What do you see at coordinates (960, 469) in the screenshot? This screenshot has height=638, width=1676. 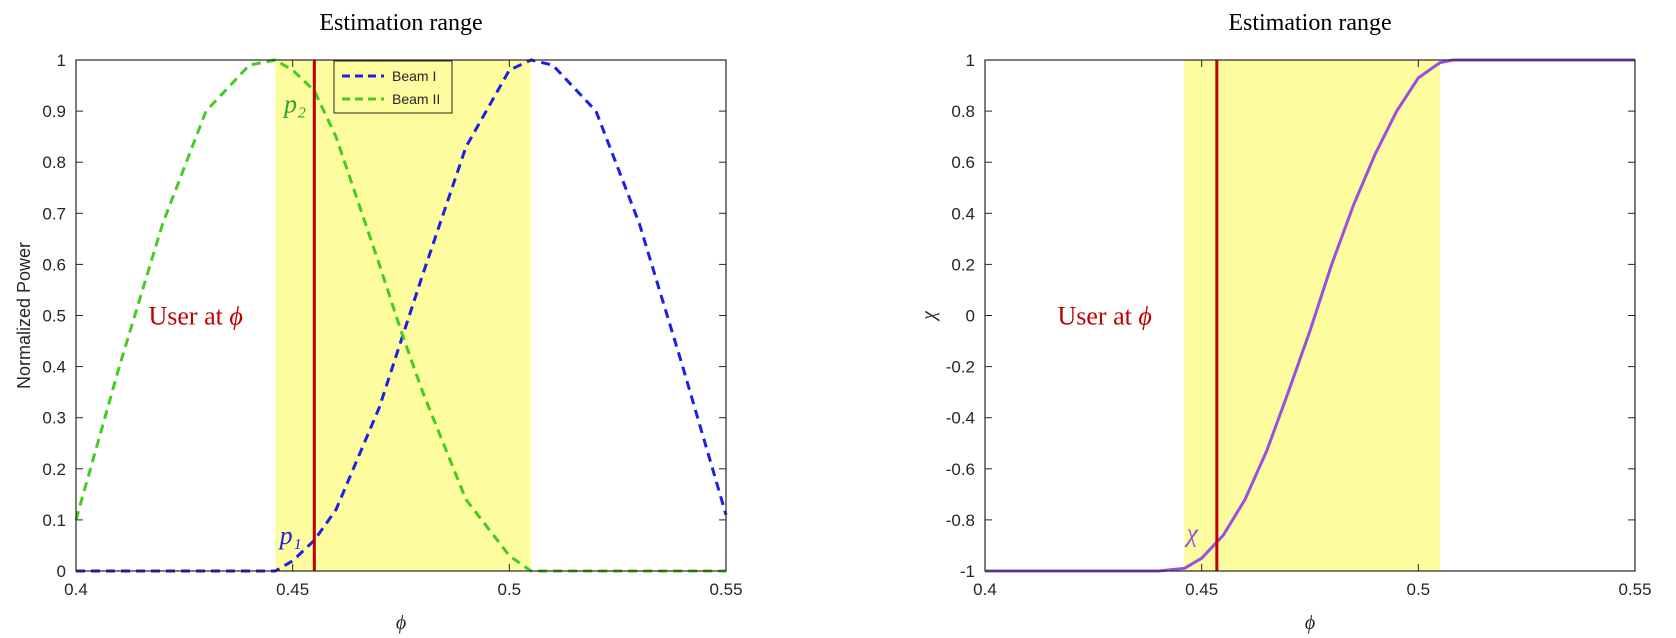 I see `y-tick-label: -0.6` at bounding box center [960, 469].